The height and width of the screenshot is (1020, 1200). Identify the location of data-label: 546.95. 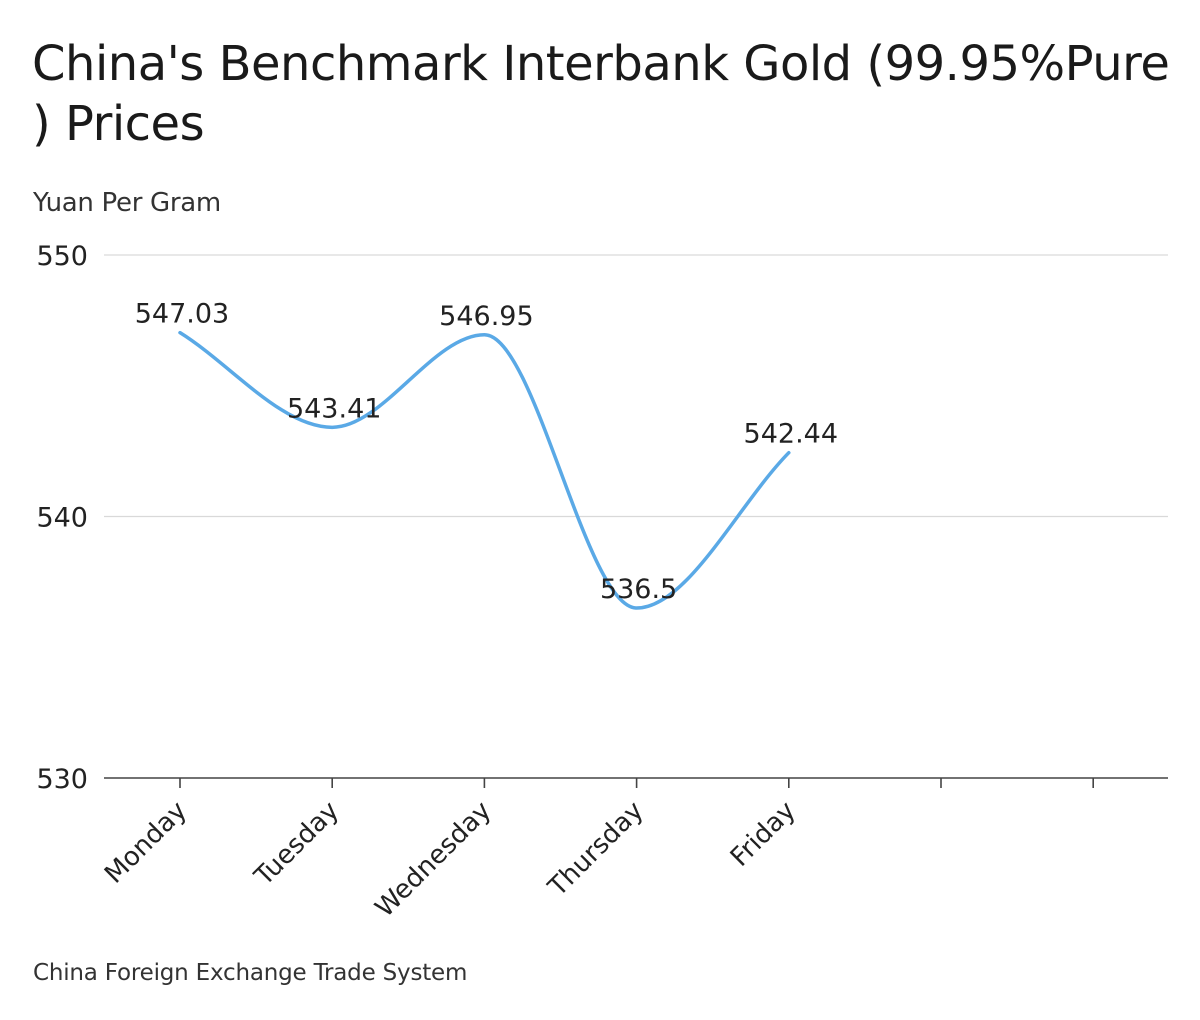
(486, 316).